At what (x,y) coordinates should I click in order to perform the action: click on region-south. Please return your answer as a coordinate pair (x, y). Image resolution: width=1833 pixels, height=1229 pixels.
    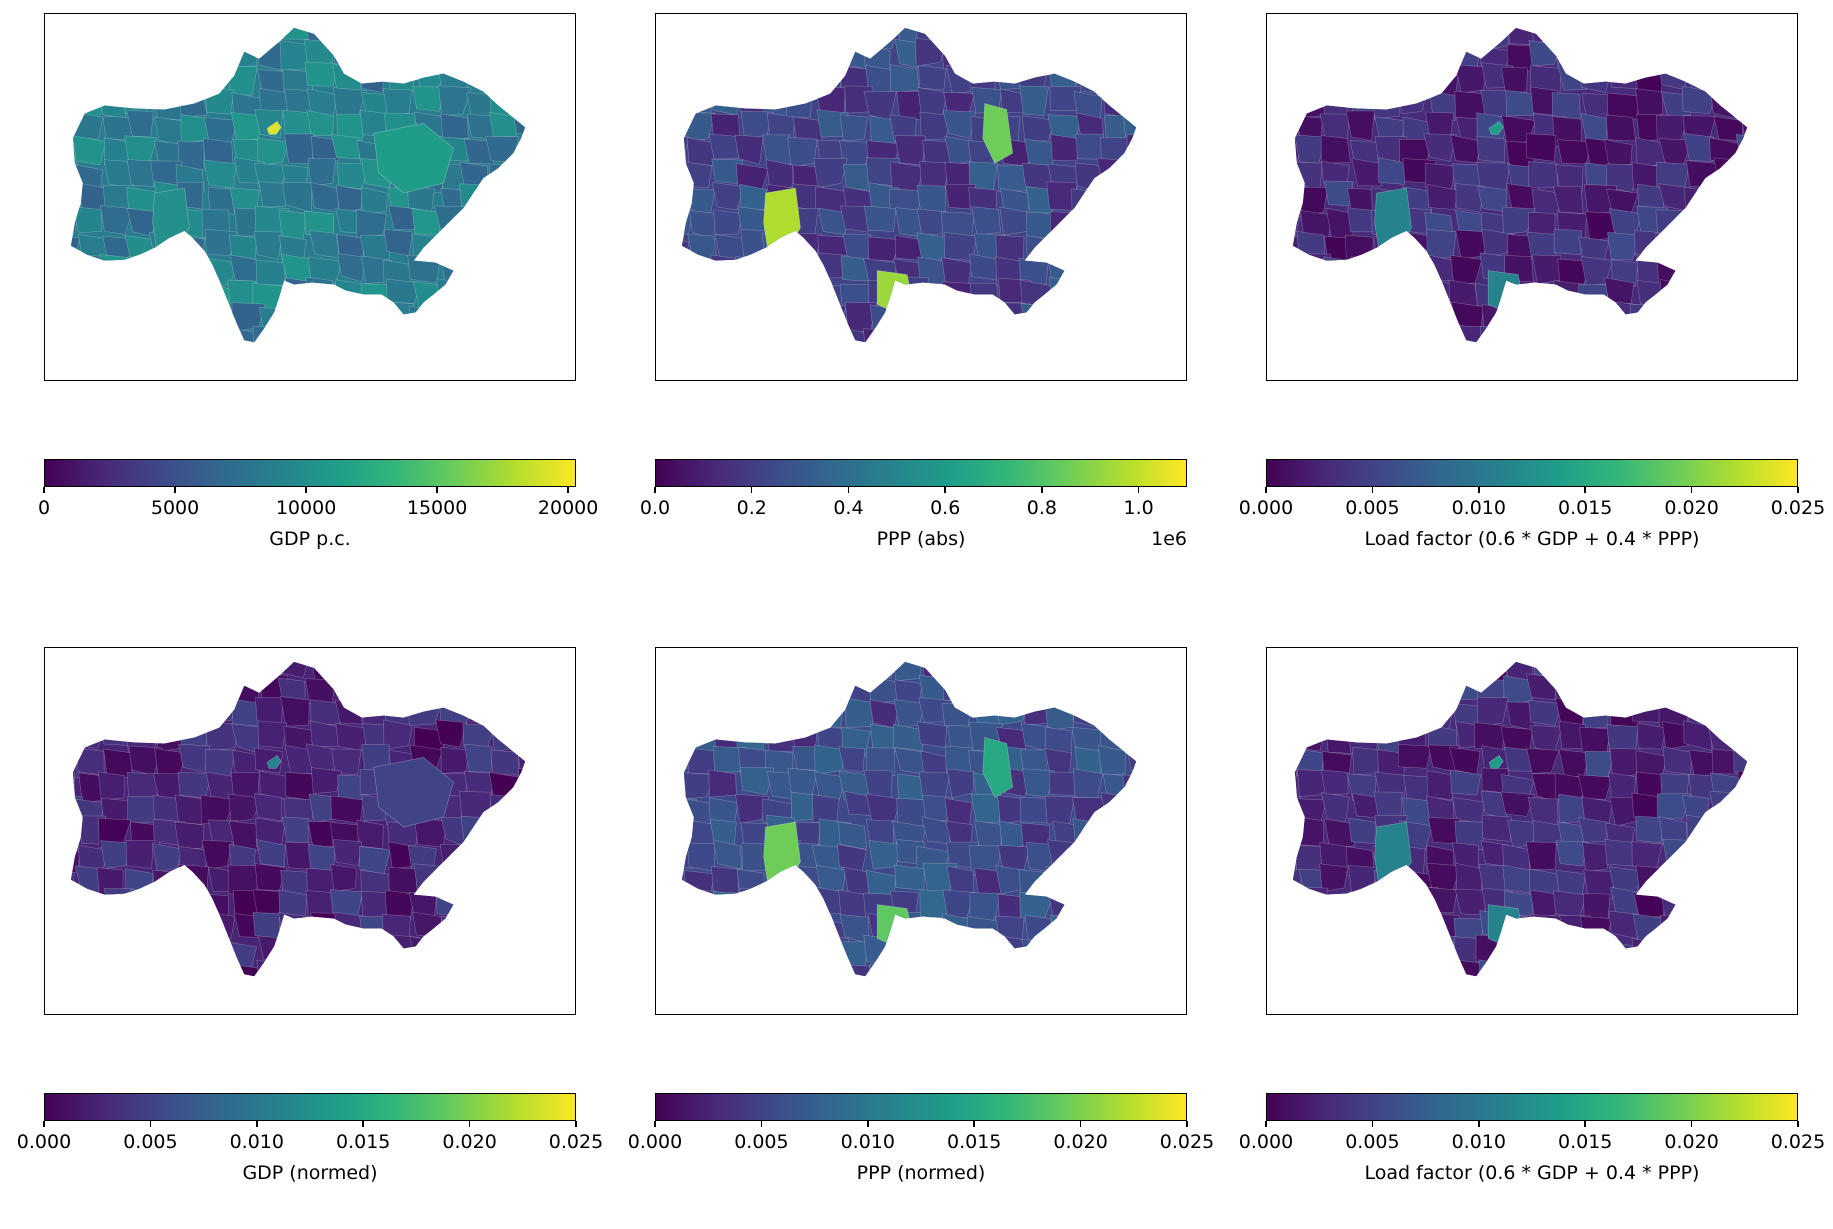
    Looking at the image, I should click on (1506, 926).